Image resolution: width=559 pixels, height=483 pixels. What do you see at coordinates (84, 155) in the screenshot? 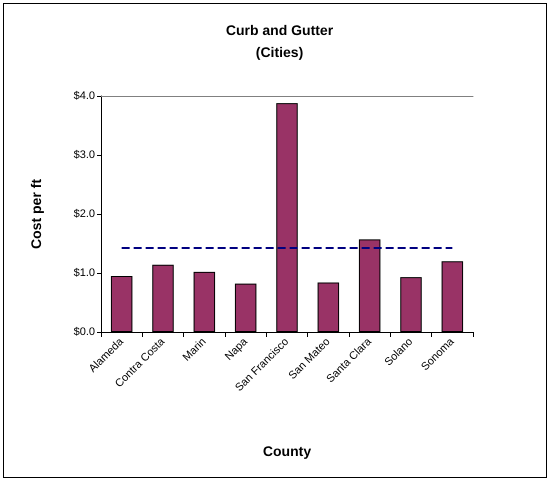
I see `y-tick-label: $3.0` at bounding box center [84, 155].